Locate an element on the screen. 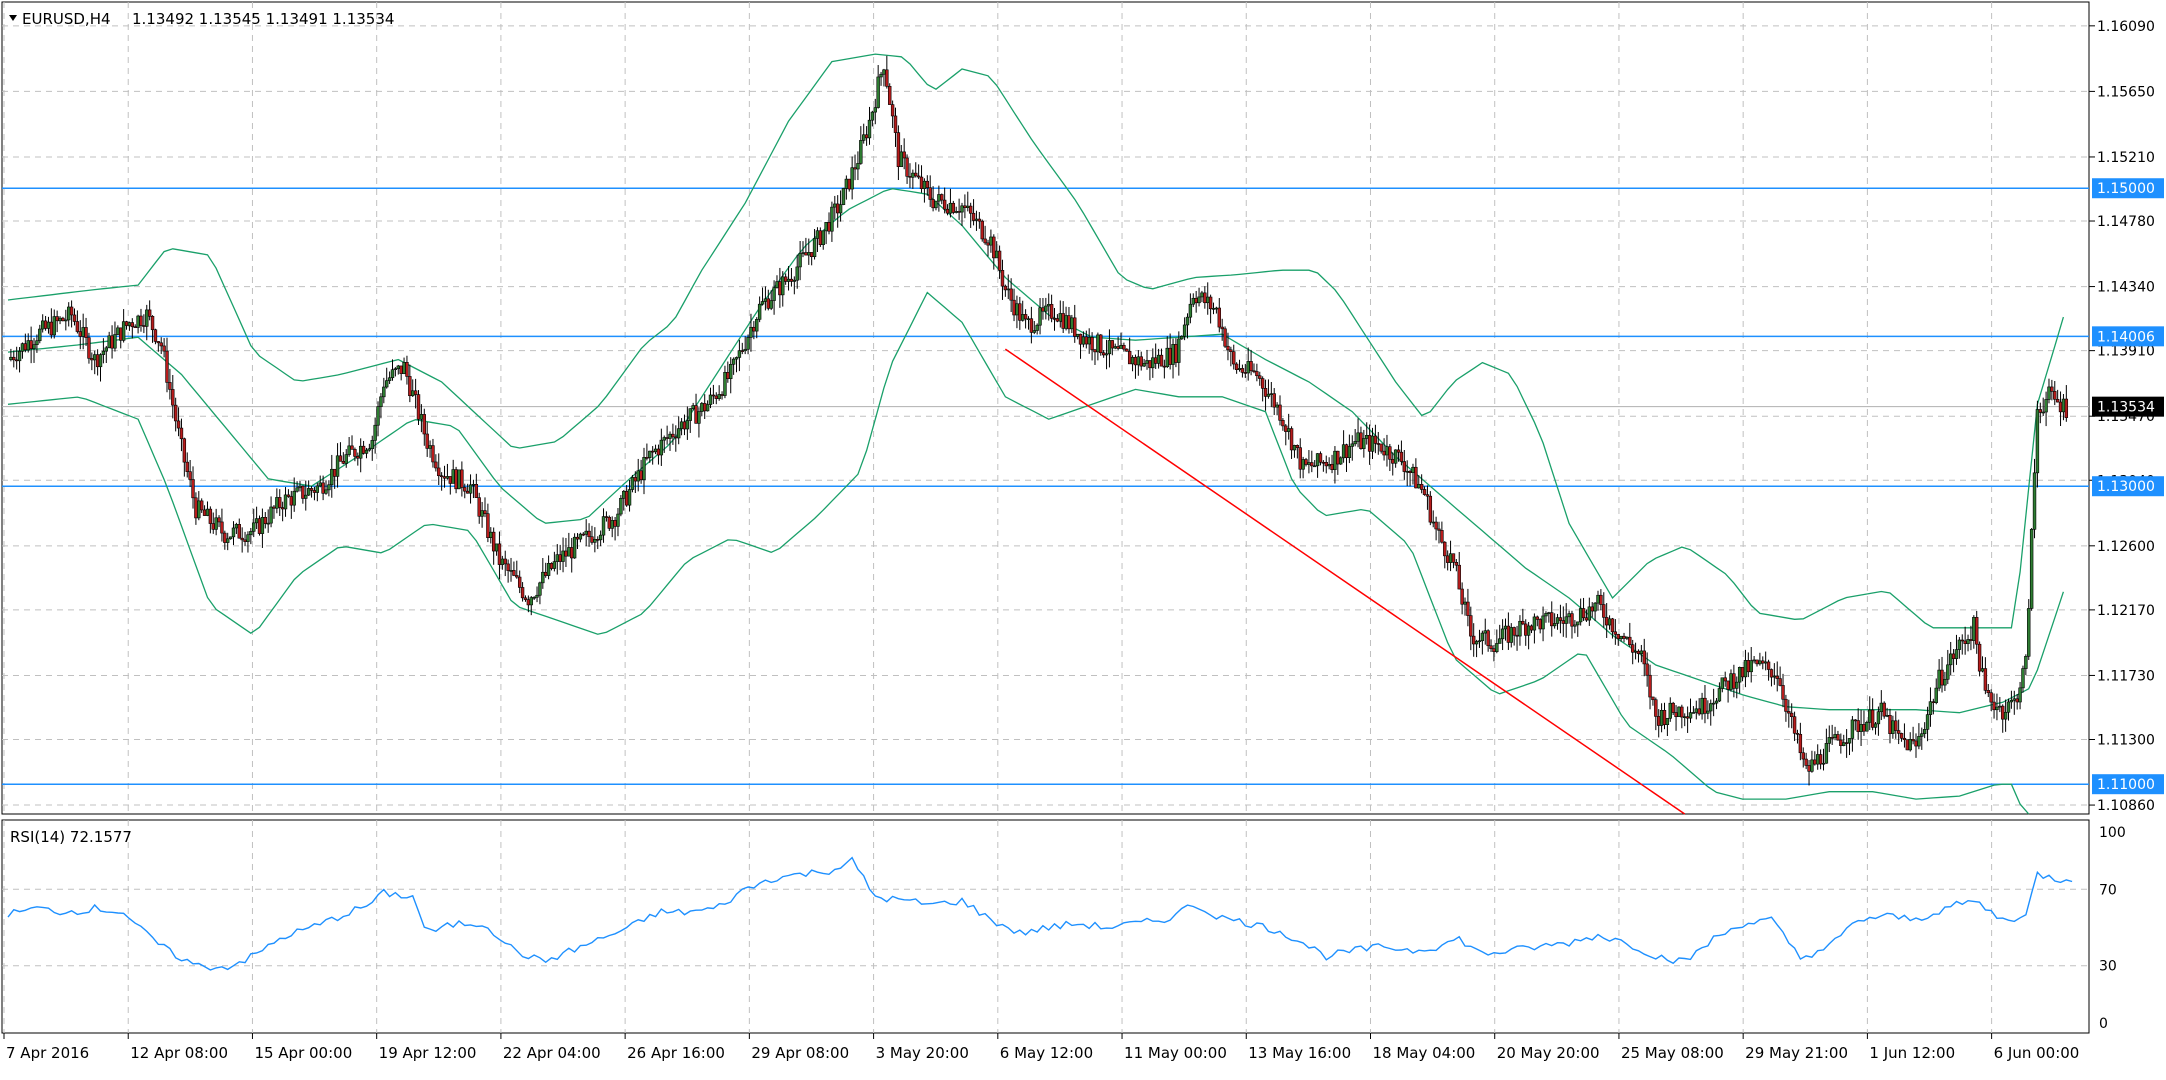 The image size is (2166, 1080). price-tick-label: 1.11730 is located at coordinates (2126, 676).